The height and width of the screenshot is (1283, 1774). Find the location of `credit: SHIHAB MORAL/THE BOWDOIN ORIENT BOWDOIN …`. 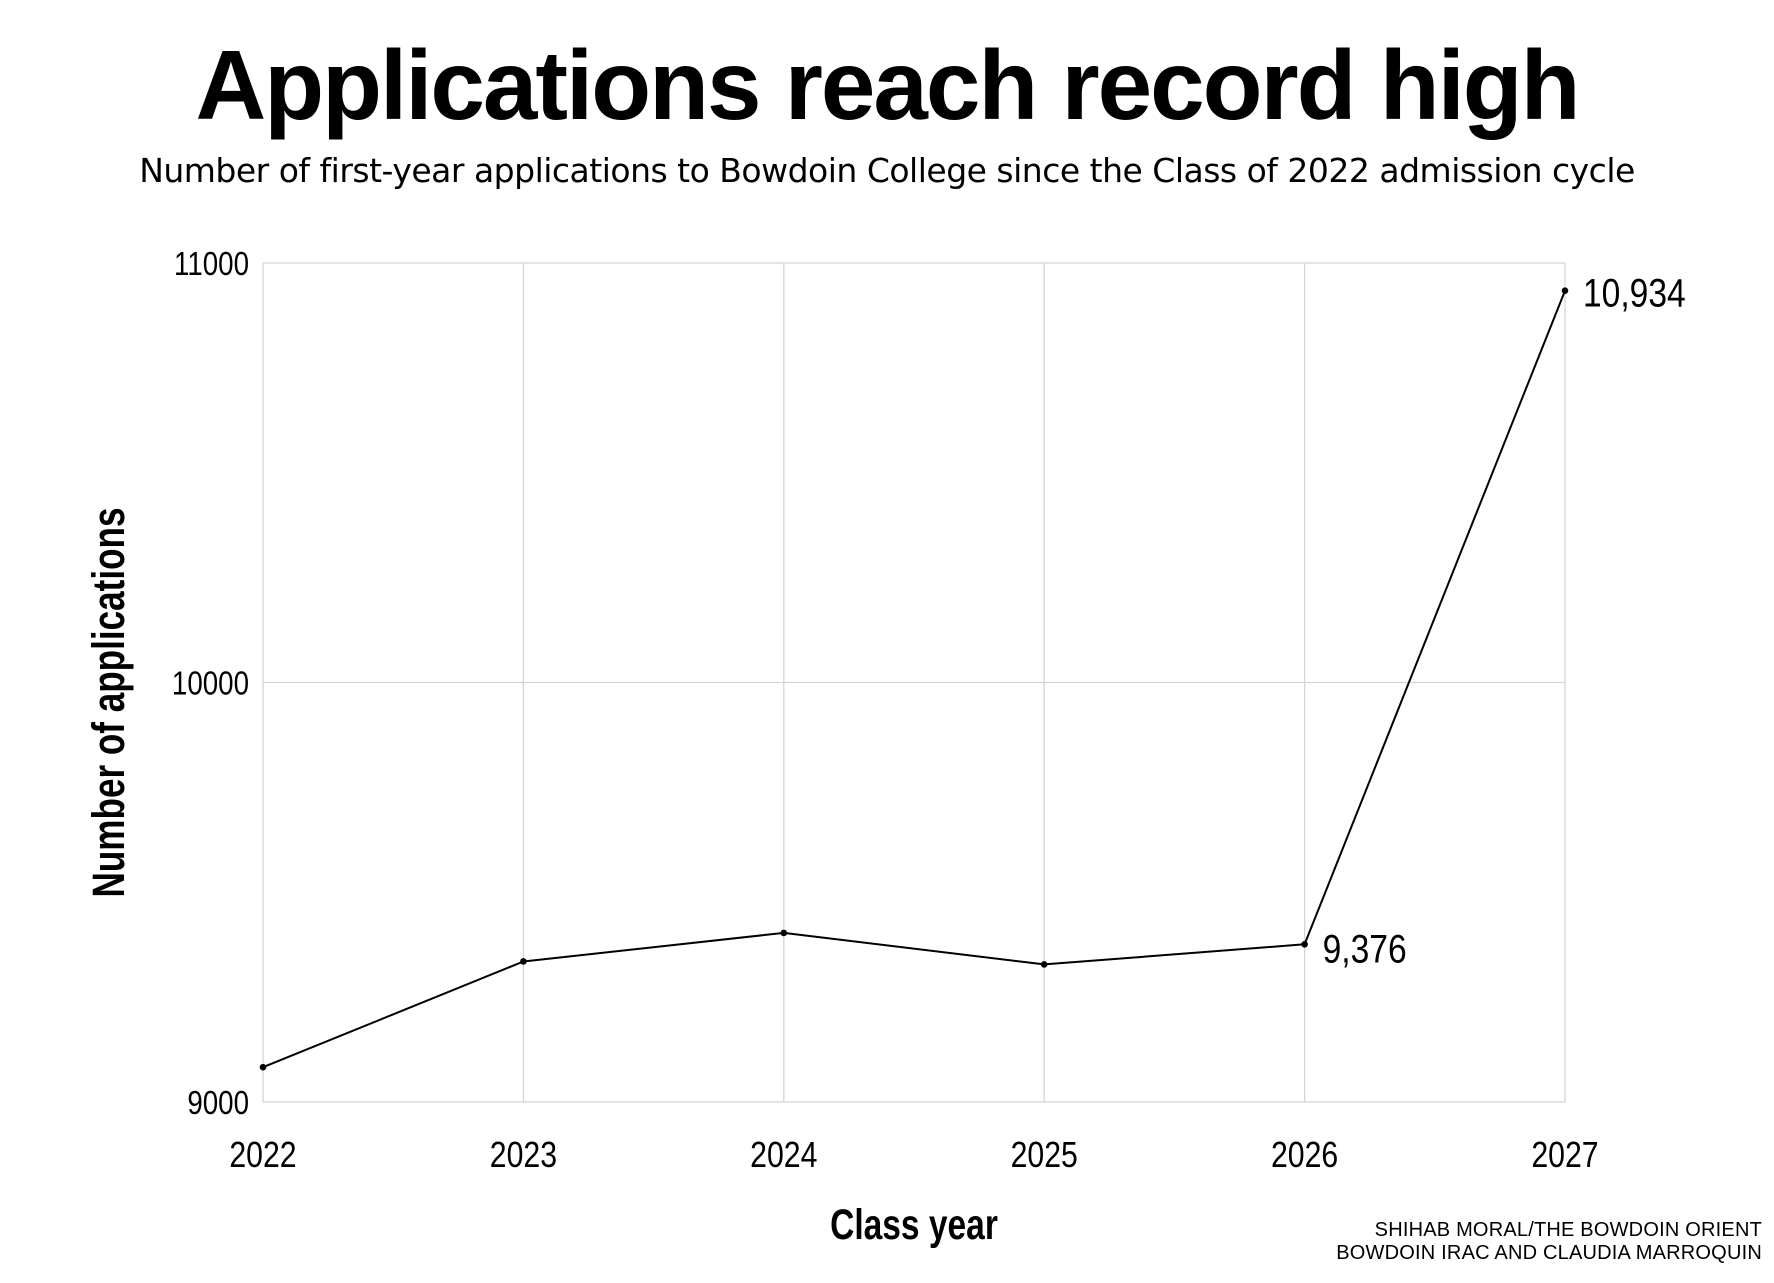

credit: SHIHAB MORAL/THE BOWDOIN ORIENT BOWDOIN … is located at coordinates (1549, 1242).